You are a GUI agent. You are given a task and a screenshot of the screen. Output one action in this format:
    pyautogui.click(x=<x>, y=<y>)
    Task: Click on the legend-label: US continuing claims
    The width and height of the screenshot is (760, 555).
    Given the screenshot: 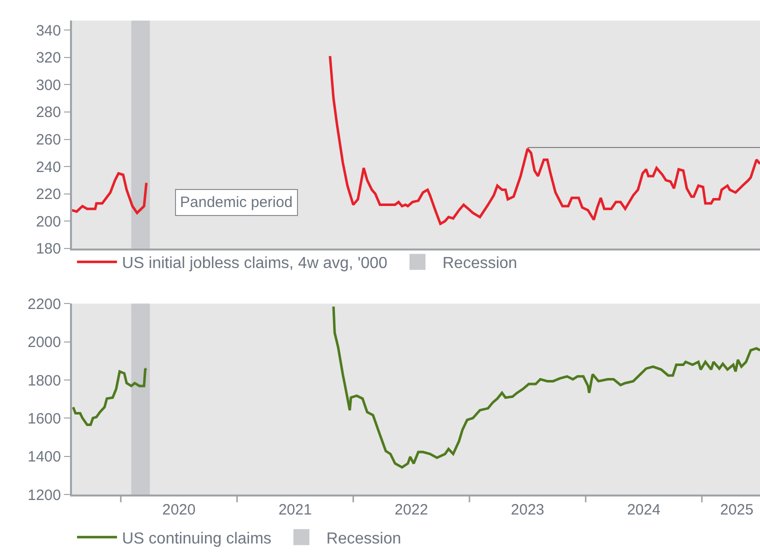 What is the action you would take?
    pyautogui.click(x=197, y=539)
    